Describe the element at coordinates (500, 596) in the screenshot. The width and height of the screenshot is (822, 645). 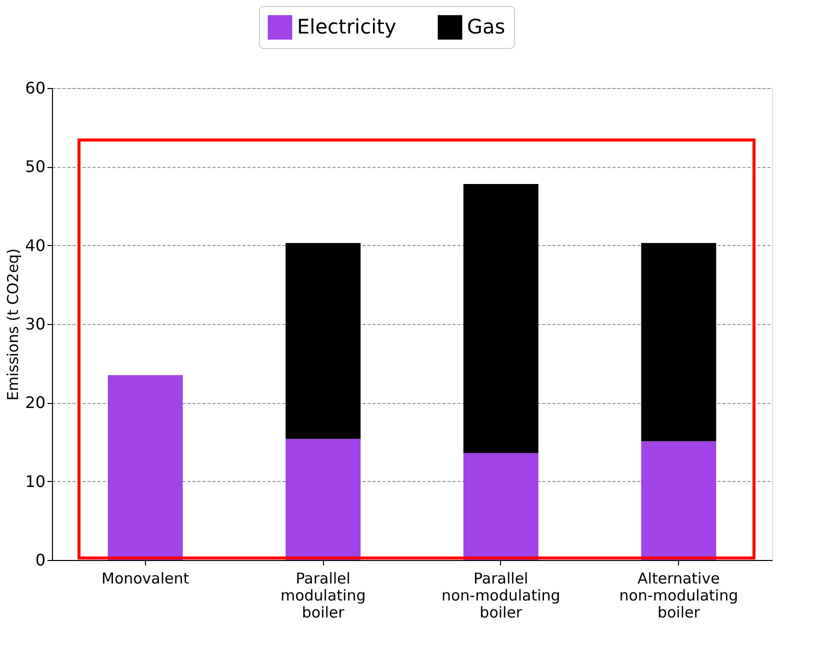
I see `x-tick-label: Parallel non-modulating boiler` at that location.